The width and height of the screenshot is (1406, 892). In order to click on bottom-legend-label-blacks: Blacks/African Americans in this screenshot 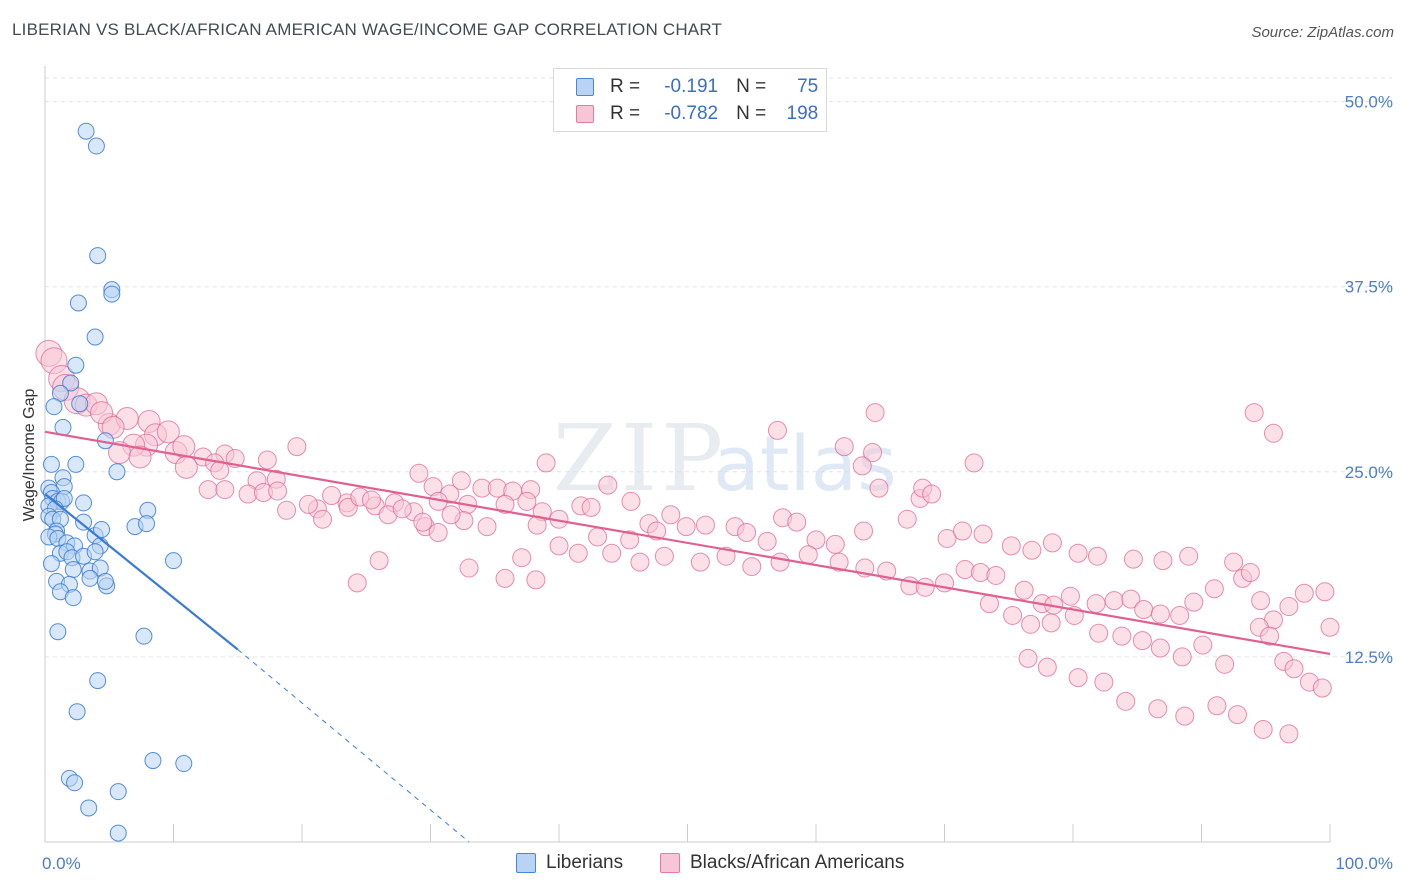, I will do `click(797, 862)`.